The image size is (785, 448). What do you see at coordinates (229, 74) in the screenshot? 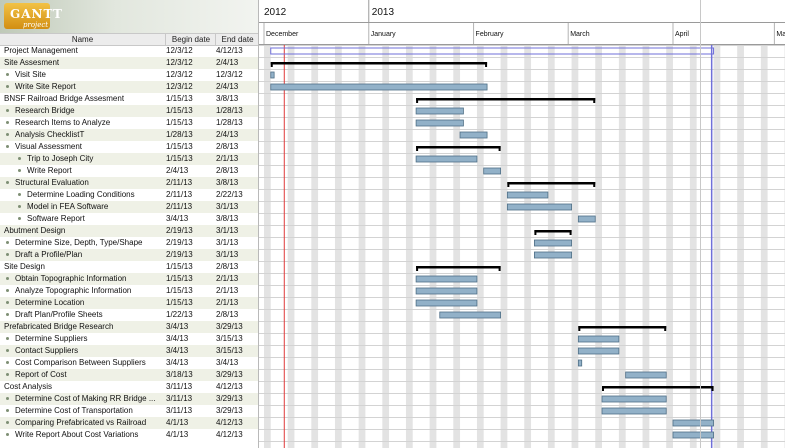
I see `task-end-date: 12/3/12` at bounding box center [229, 74].